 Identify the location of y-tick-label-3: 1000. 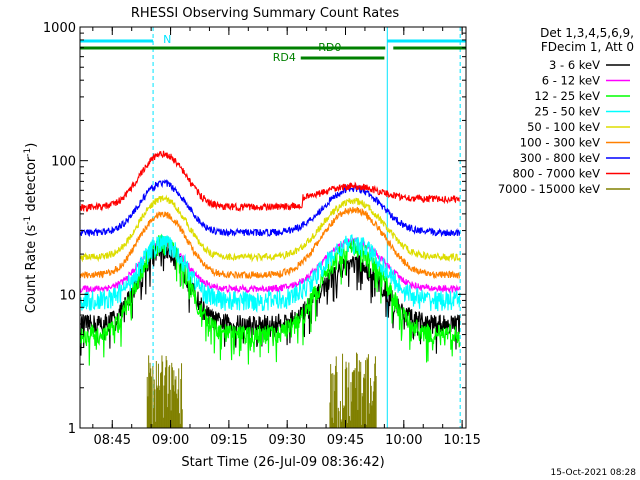
(59, 28).